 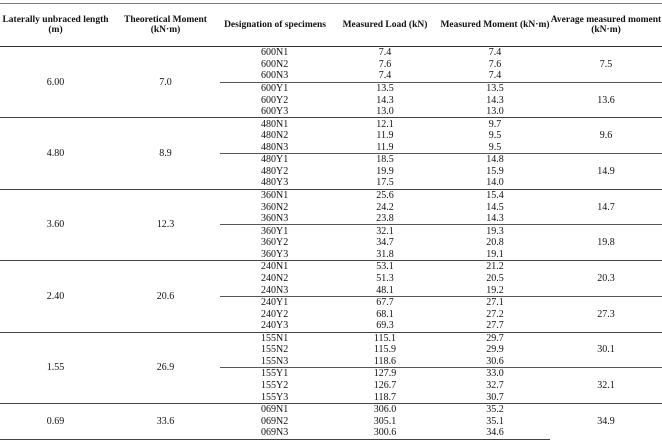 What do you see at coordinates (495, 326) in the screenshot?
I see `measured-moment: 27.7` at bounding box center [495, 326].